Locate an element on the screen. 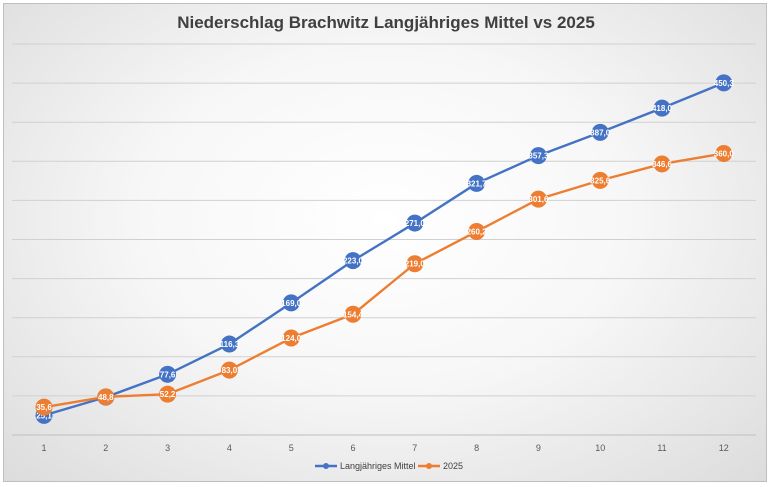  data-label: 271,0 is located at coordinates (415, 223).